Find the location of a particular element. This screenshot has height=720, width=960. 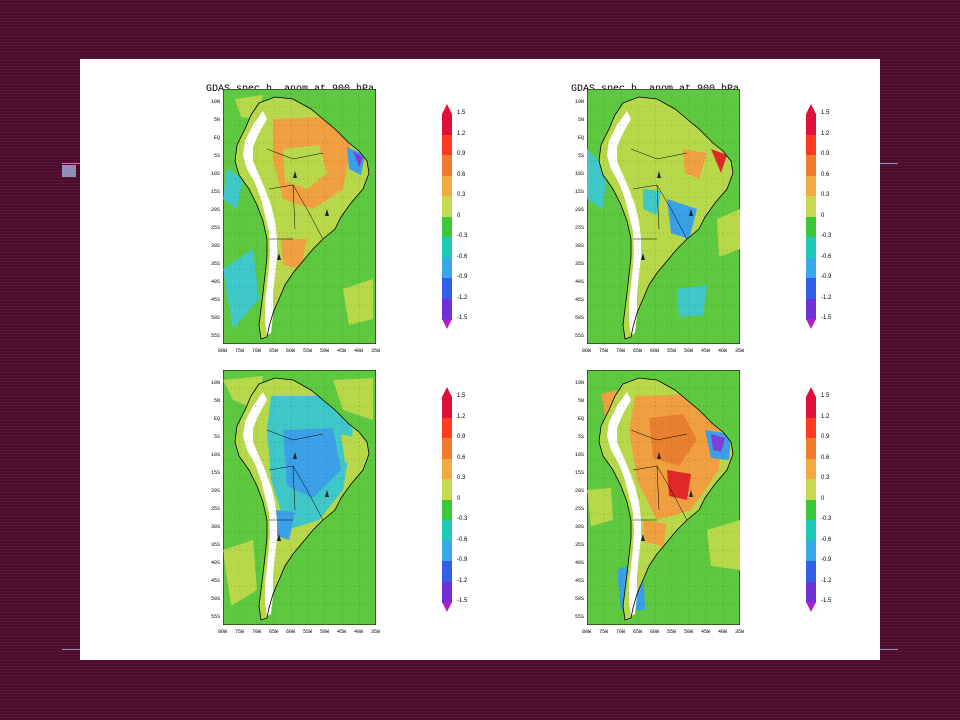

coastline is located at coordinates (666, 499).